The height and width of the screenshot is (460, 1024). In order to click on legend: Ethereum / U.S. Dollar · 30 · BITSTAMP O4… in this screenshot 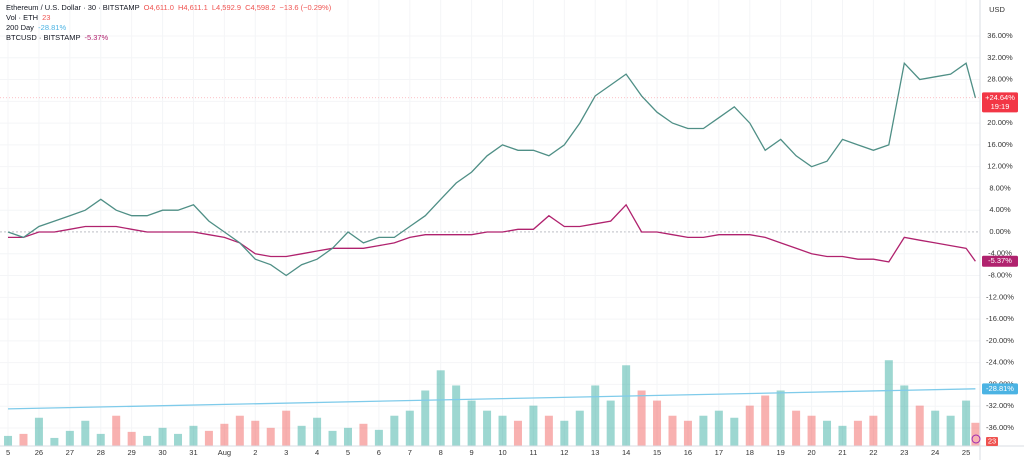, I will do `click(169, 22)`.